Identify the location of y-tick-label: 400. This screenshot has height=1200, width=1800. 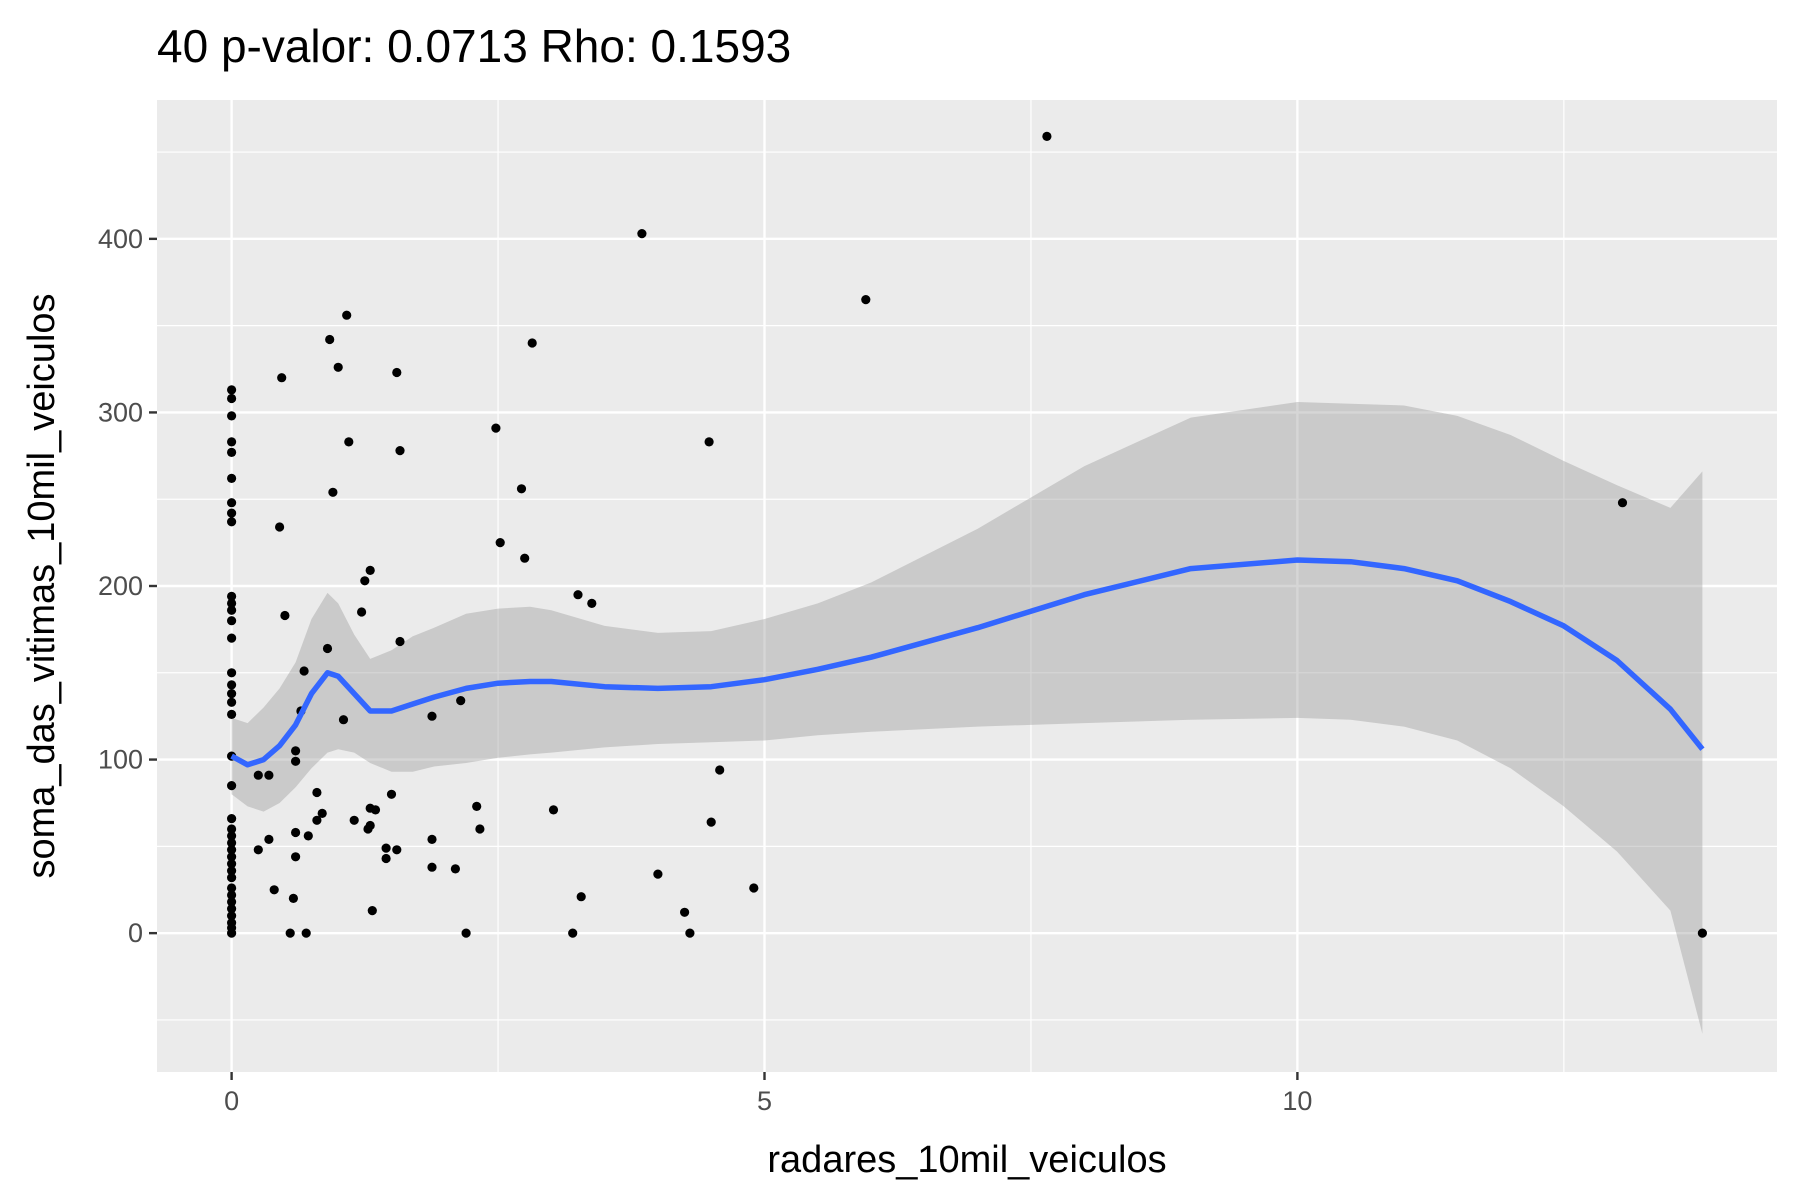
(120, 239).